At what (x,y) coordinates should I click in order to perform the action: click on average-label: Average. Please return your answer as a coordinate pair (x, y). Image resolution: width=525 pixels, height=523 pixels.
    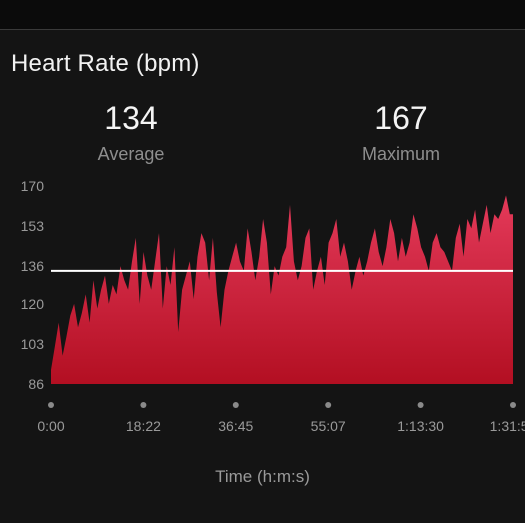
    Looking at the image, I should click on (131, 154).